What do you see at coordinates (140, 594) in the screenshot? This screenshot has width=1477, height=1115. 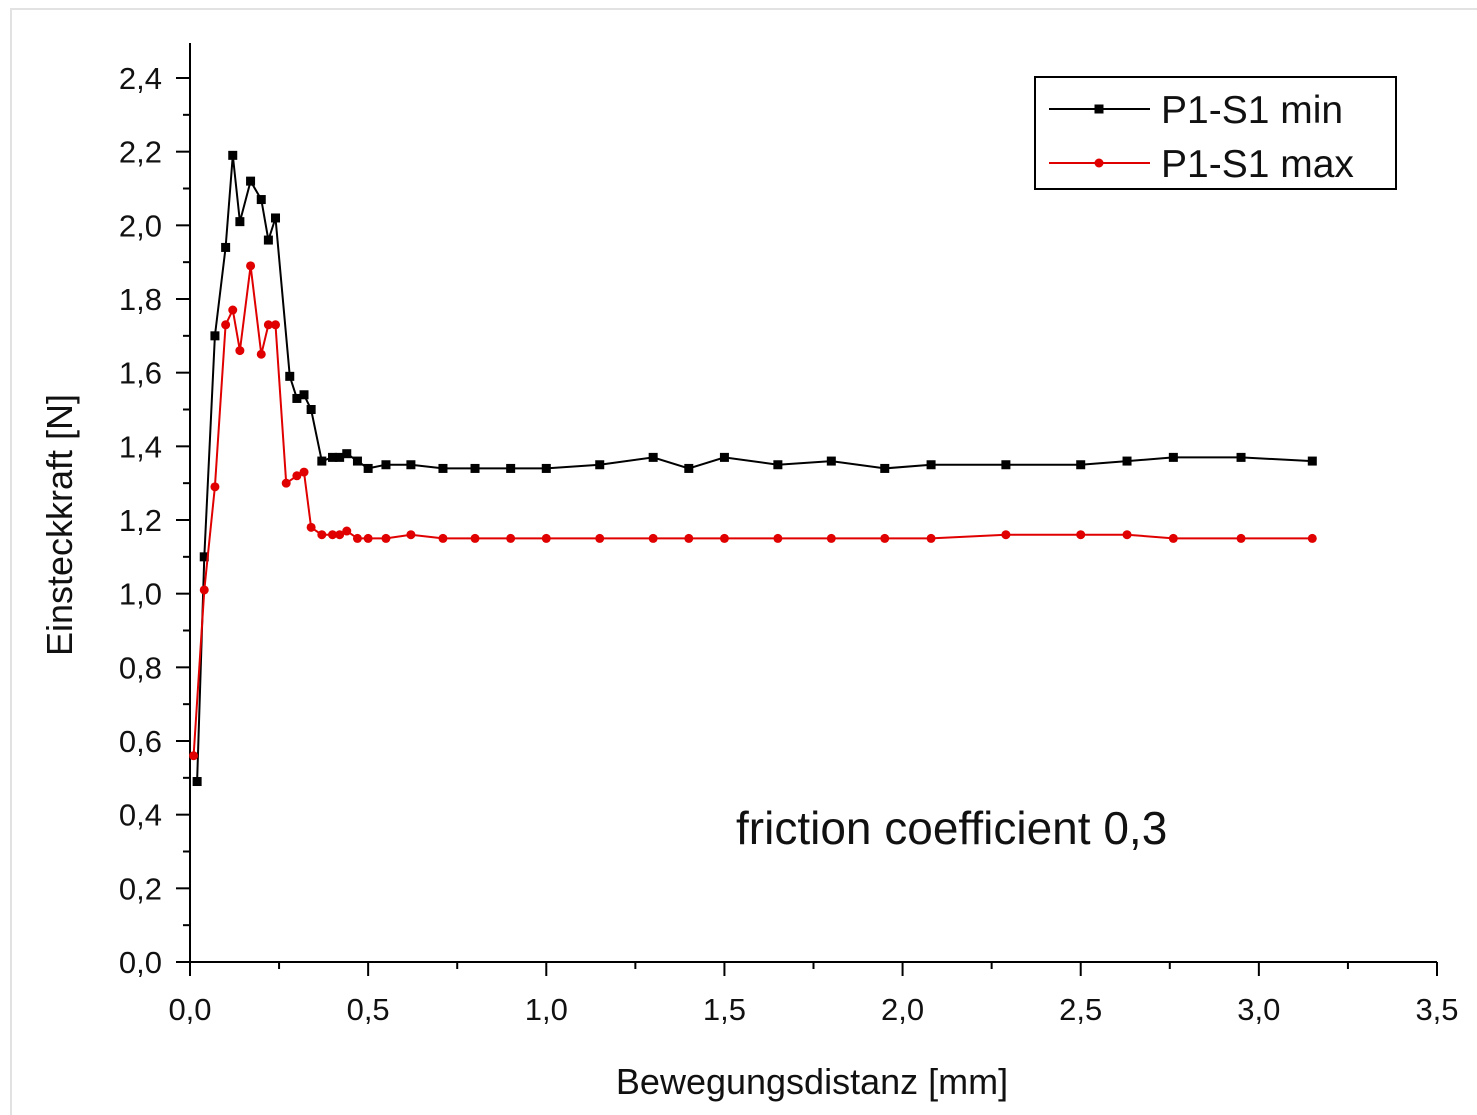 I see `y-tick-label: 1,0` at bounding box center [140, 594].